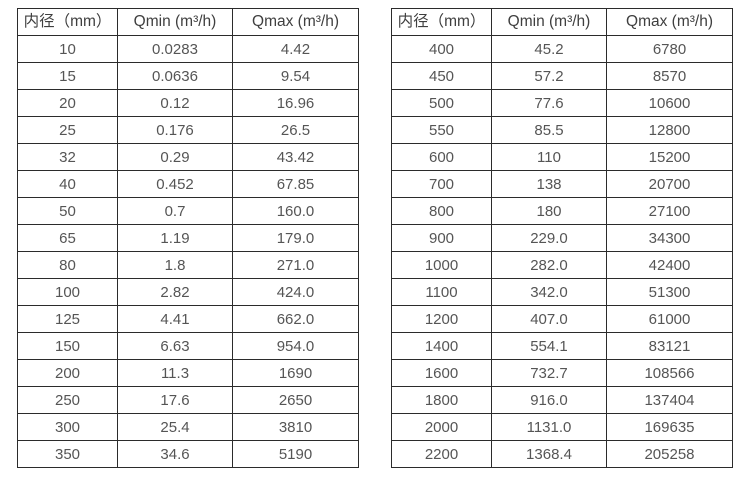 The image size is (750, 483). I want to click on table-row: 400 45.2 6780, so click(562, 49).